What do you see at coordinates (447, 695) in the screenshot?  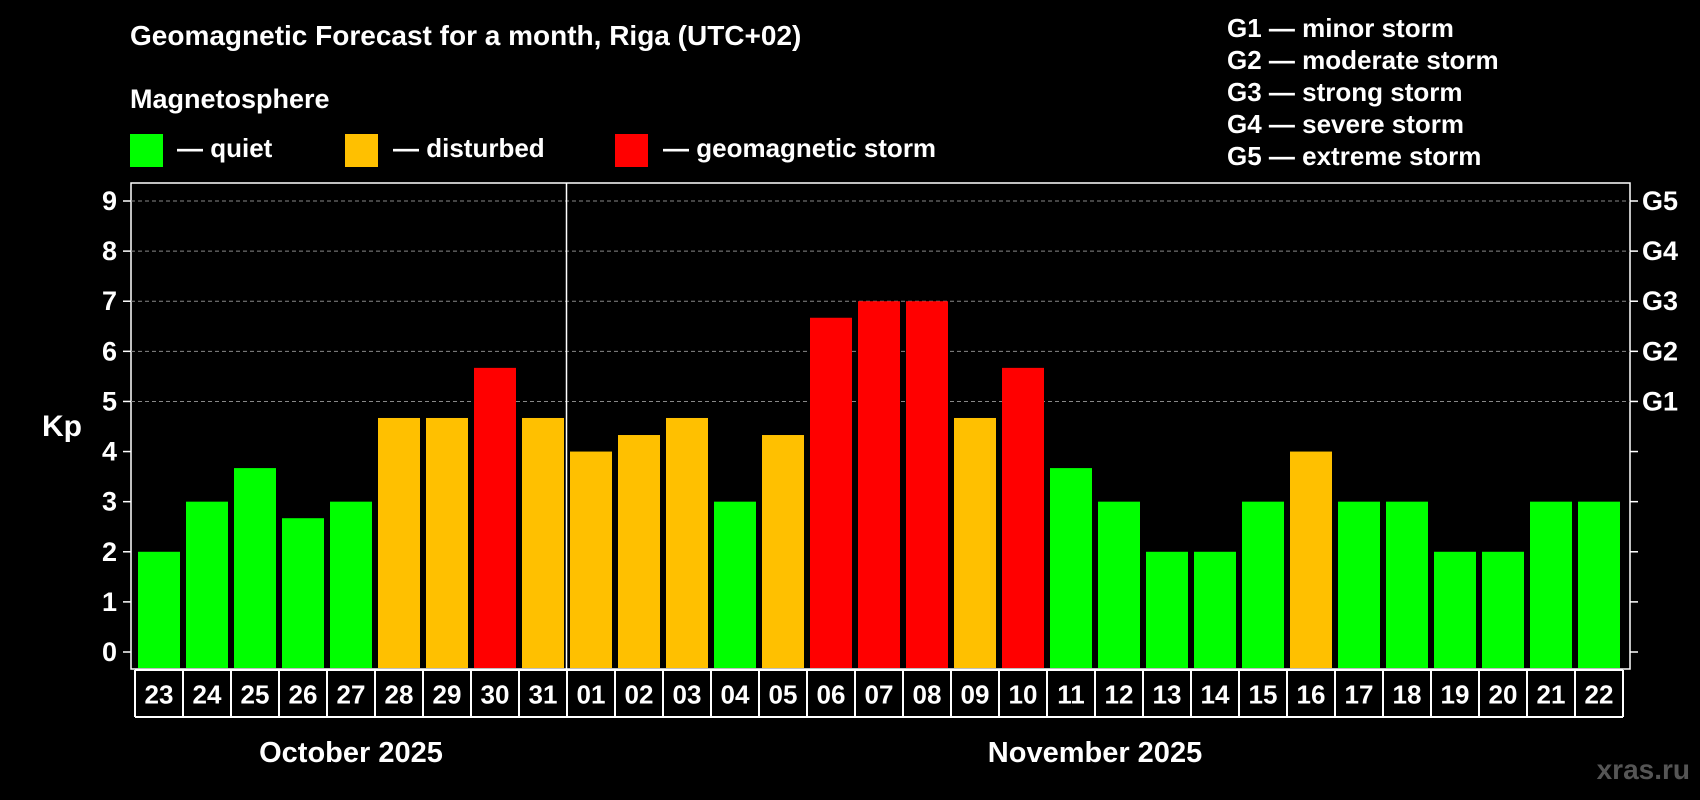 I see `day-label: 29` at bounding box center [447, 695].